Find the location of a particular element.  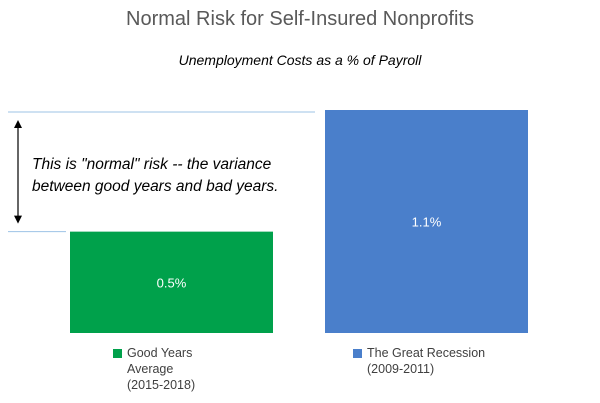

legend-label-great-recession: The Great Recession (2009-2011) is located at coordinates (426, 361).